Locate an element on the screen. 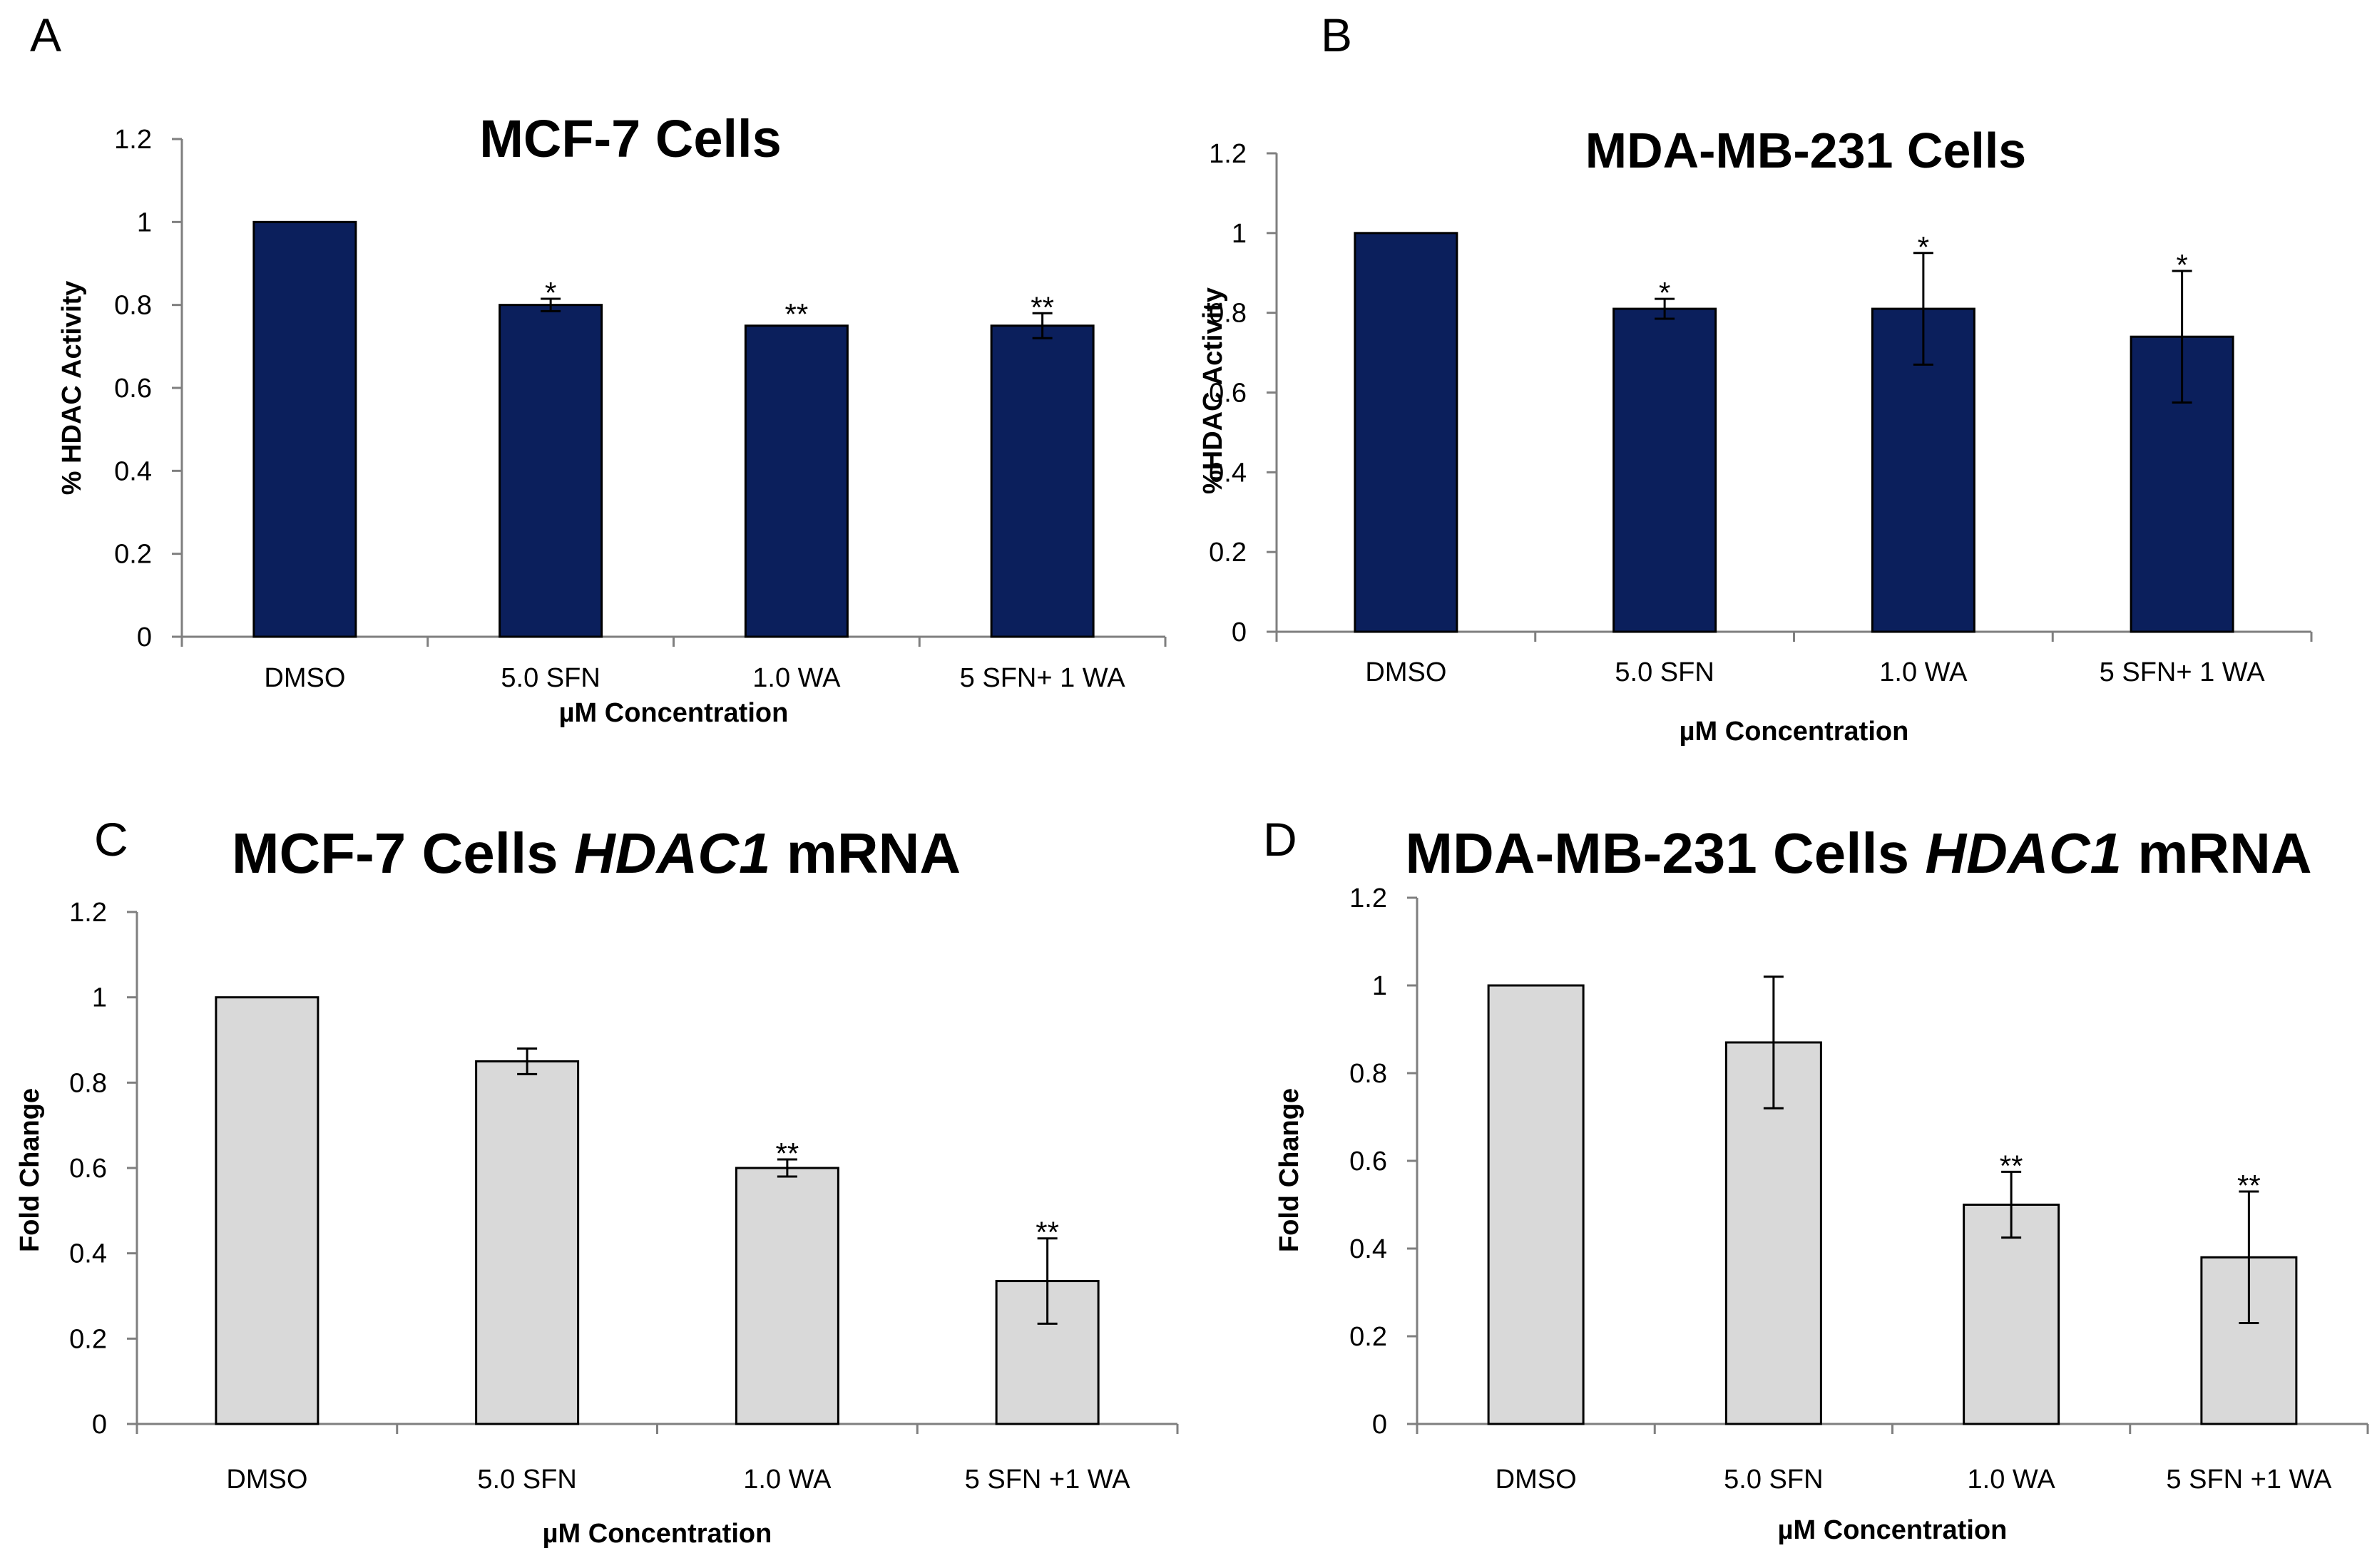  panel-letter: A is located at coordinates (46, 35).